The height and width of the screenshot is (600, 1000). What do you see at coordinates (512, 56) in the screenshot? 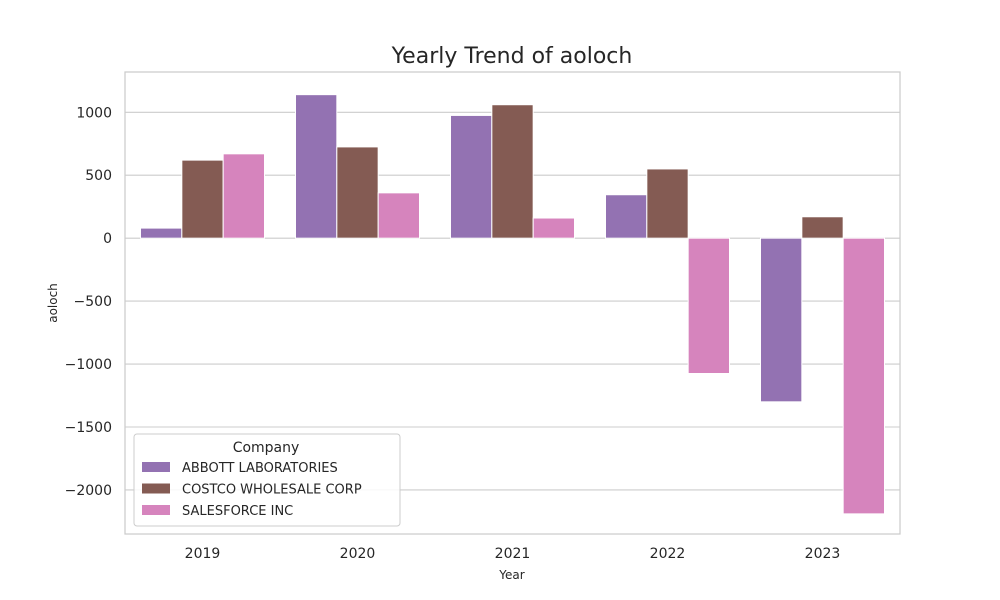
I see `chart-title: Yearly Trend of aoloch` at bounding box center [512, 56].